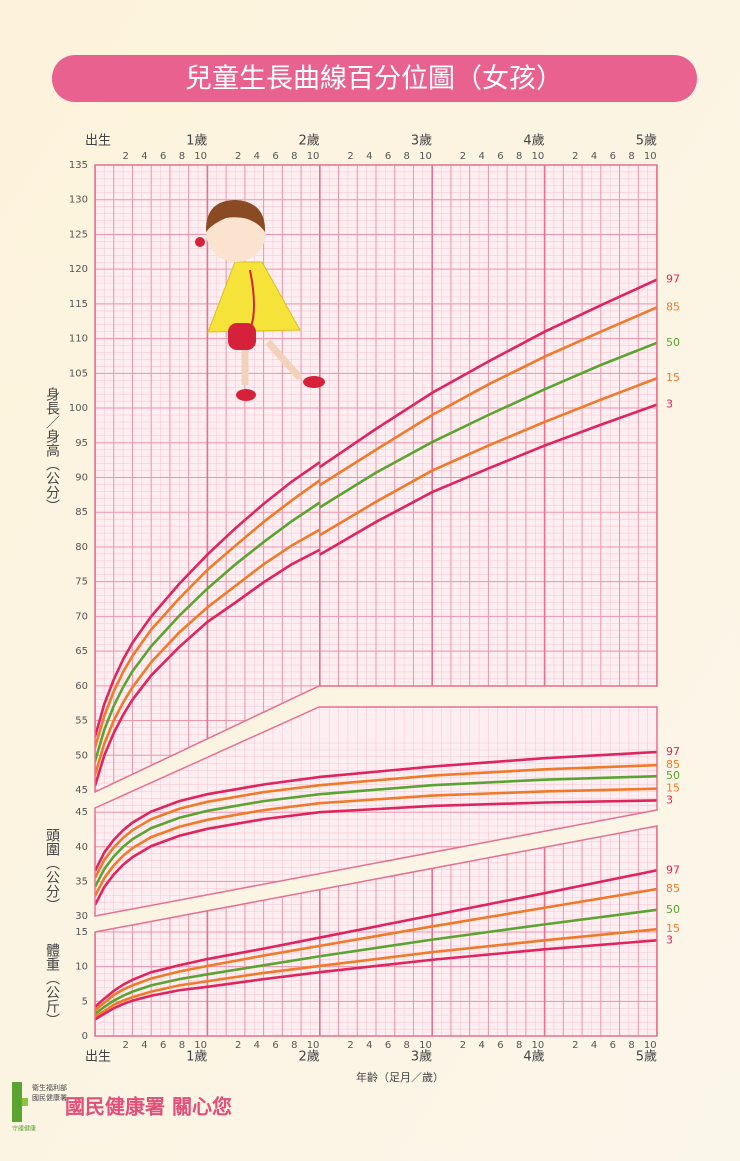  What do you see at coordinates (52, 985) in the screenshot?
I see `y-axis-label: 體重（公斤）` at bounding box center [52, 985].